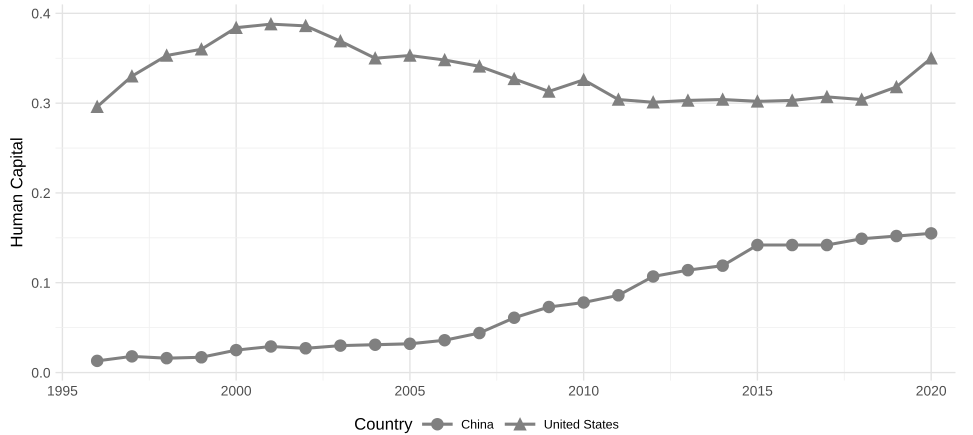 This screenshot has height=435, width=973. Describe the element at coordinates (41, 13) in the screenshot. I see `y-tick-label: 0.4` at that location.